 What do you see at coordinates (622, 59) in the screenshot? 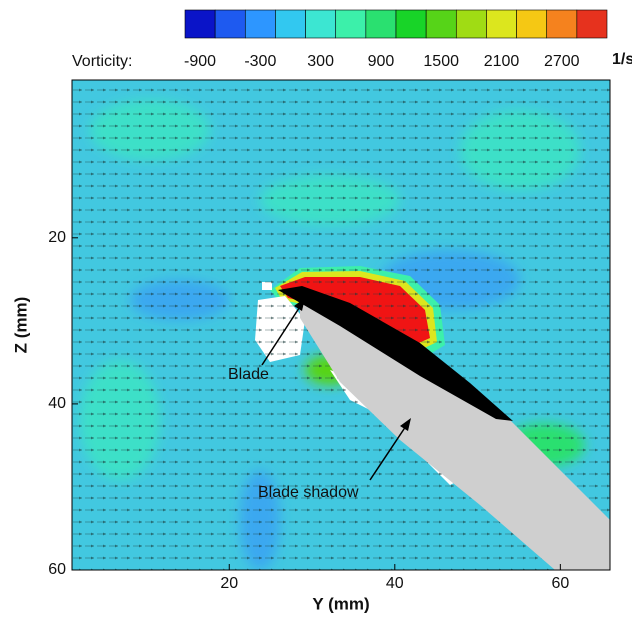
I see `colorbar-unit: 1/s` at bounding box center [622, 59].